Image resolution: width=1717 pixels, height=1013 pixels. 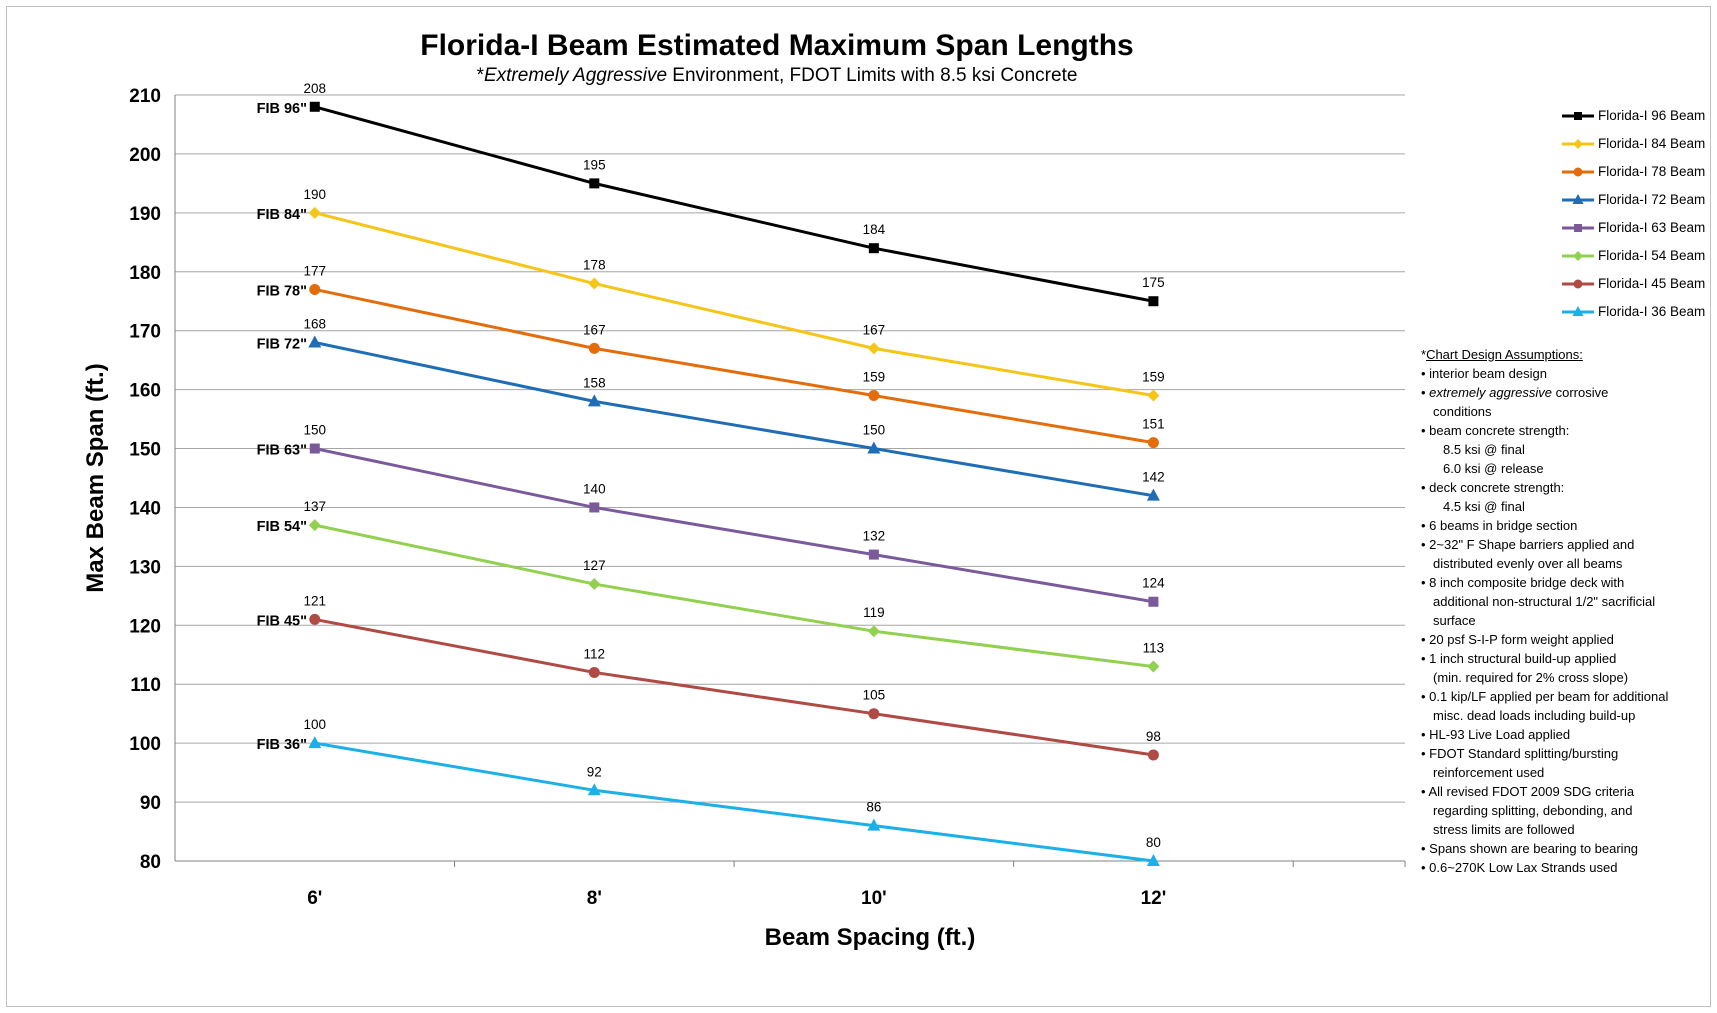 I want to click on legend-label: Florida-I 84 Beam, so click(x=1652, y=143).